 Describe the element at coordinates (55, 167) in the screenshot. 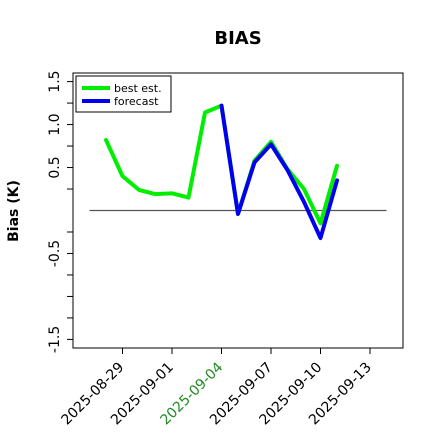

I see `y-tick-label: 0.5` at that location.